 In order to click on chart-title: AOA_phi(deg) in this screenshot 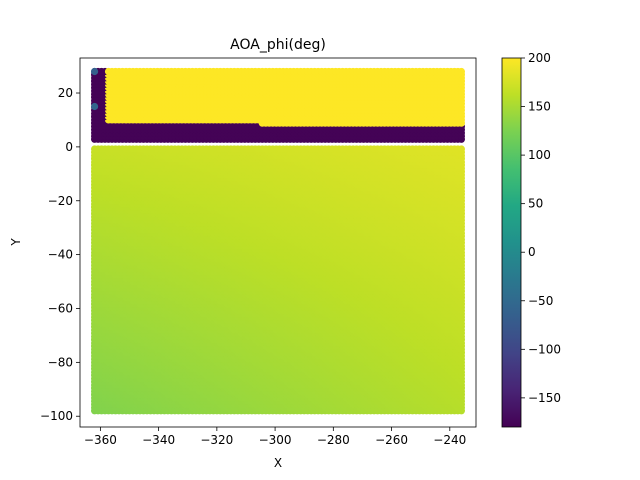, I will do `click(278, 45)`.